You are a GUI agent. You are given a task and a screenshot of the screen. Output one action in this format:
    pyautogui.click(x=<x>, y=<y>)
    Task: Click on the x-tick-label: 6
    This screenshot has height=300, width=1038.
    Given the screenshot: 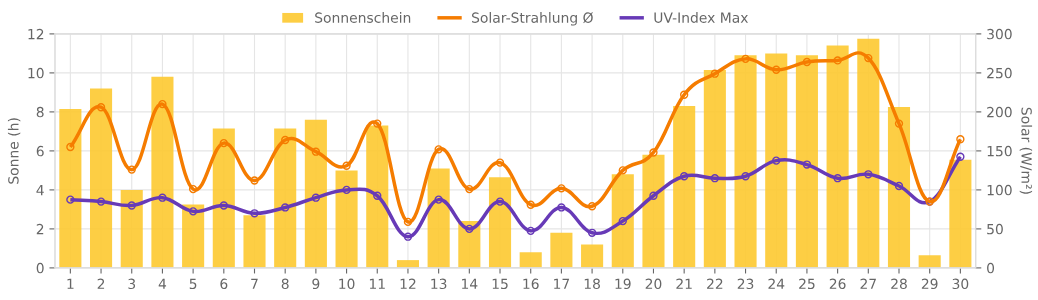 What is the action you would take?
    pyautogui.click(x=224, y=284)
    